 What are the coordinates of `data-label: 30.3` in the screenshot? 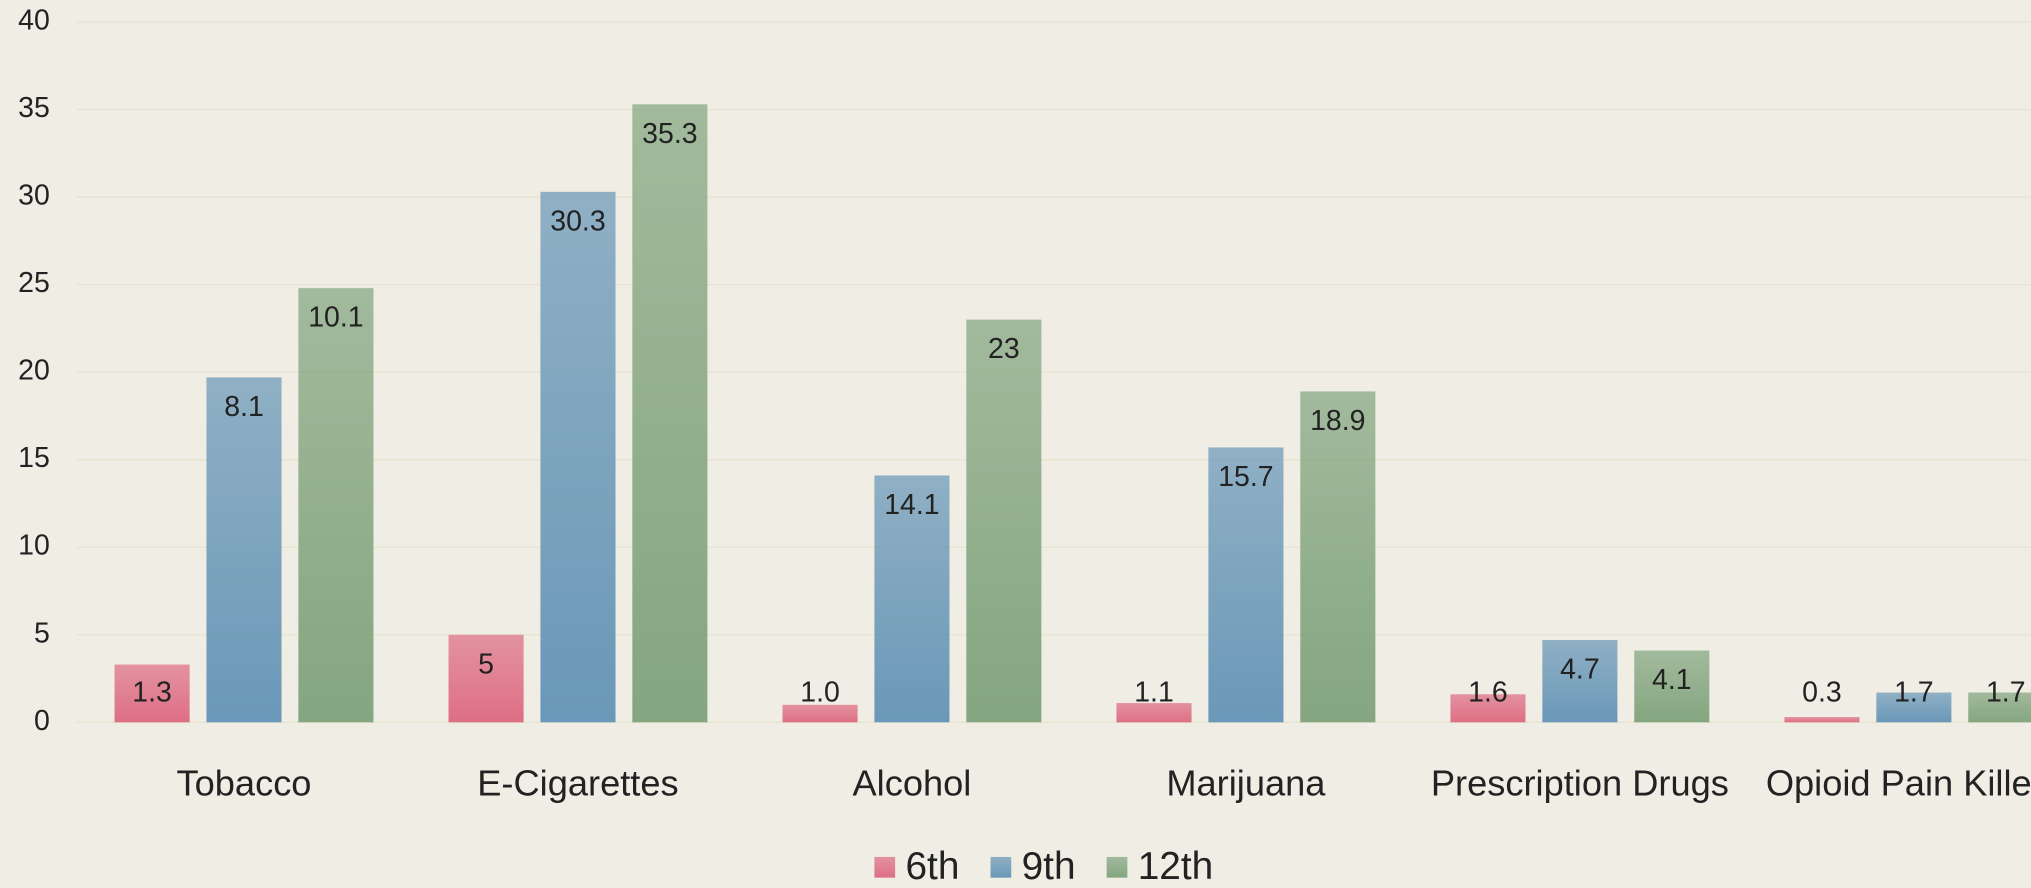 It's located at (577, 221).